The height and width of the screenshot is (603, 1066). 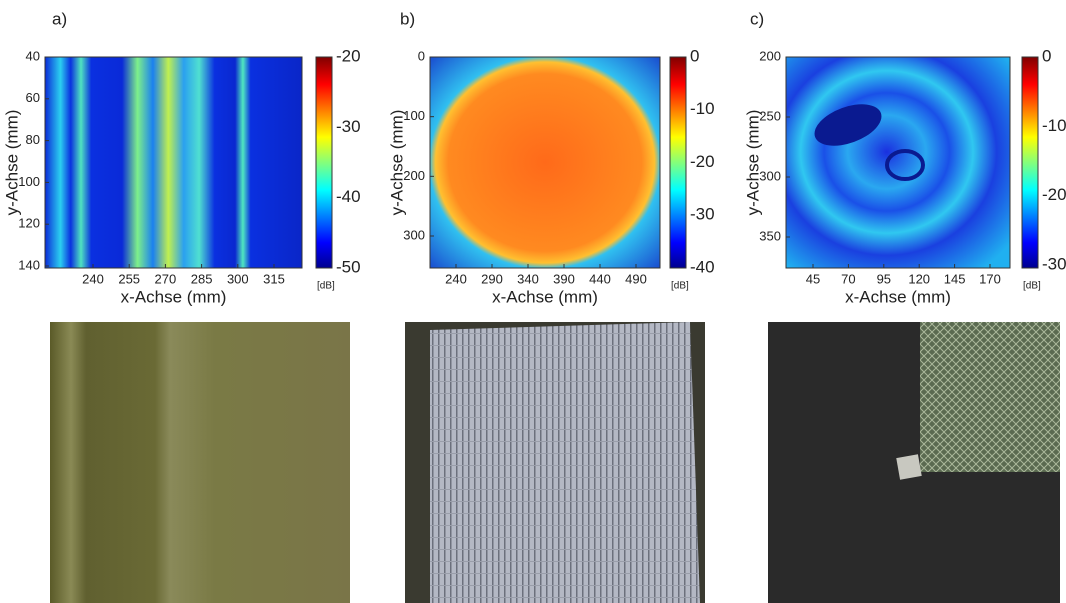 What do you see at coordinates (600, 278) in the screenshot?
I see `x-tick-label: 440` at bounding box center [600, 278].